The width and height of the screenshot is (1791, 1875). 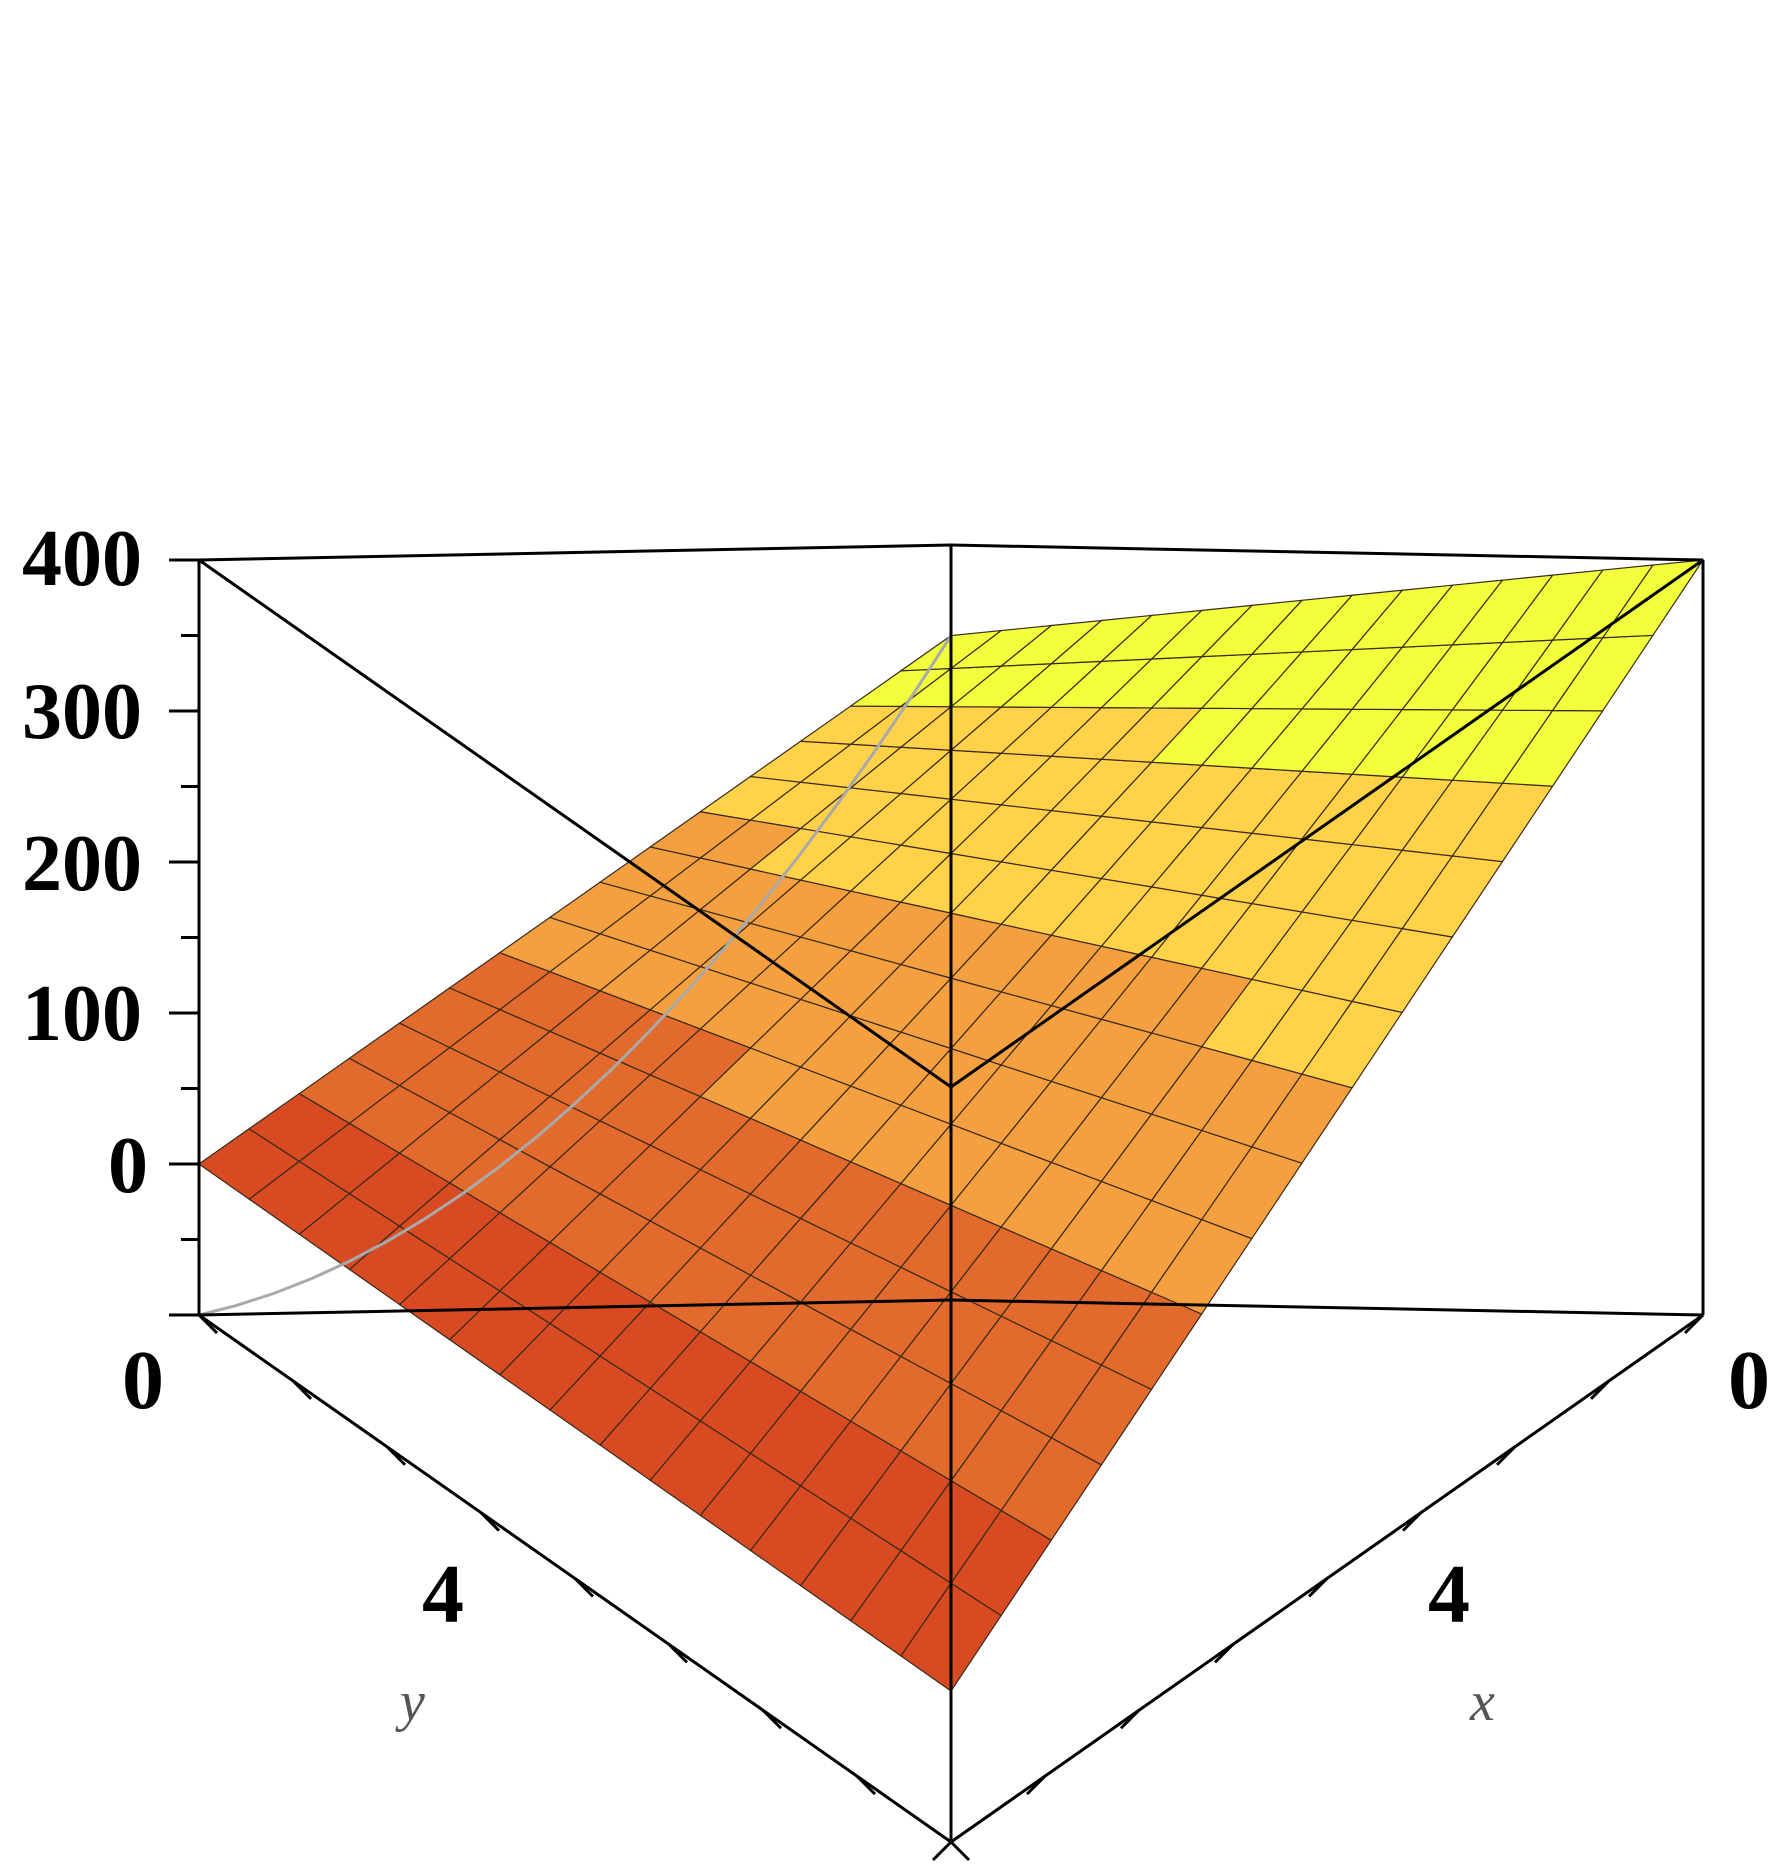 I want to click on x-axis-label: x, so click(x=1482, y=1702).